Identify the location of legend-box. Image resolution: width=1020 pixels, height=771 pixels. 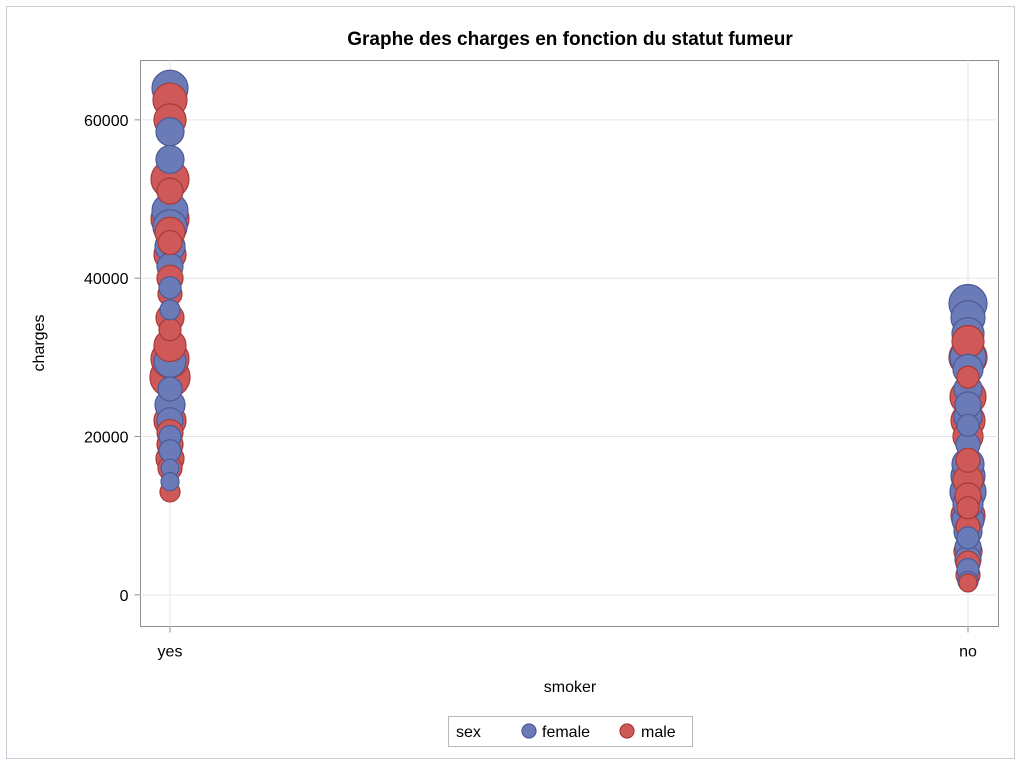
(570, 731).